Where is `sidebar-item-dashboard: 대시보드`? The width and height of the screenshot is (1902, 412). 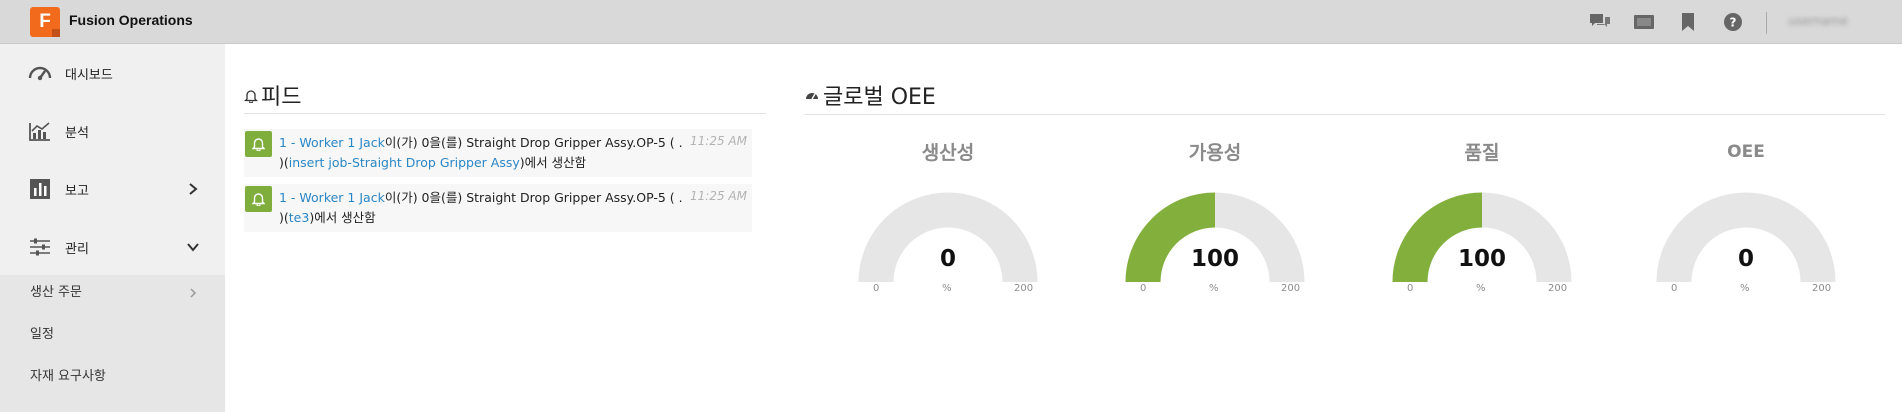
sidebar-item-dashboard: 대시보드 is located at coordinates (112, 74).